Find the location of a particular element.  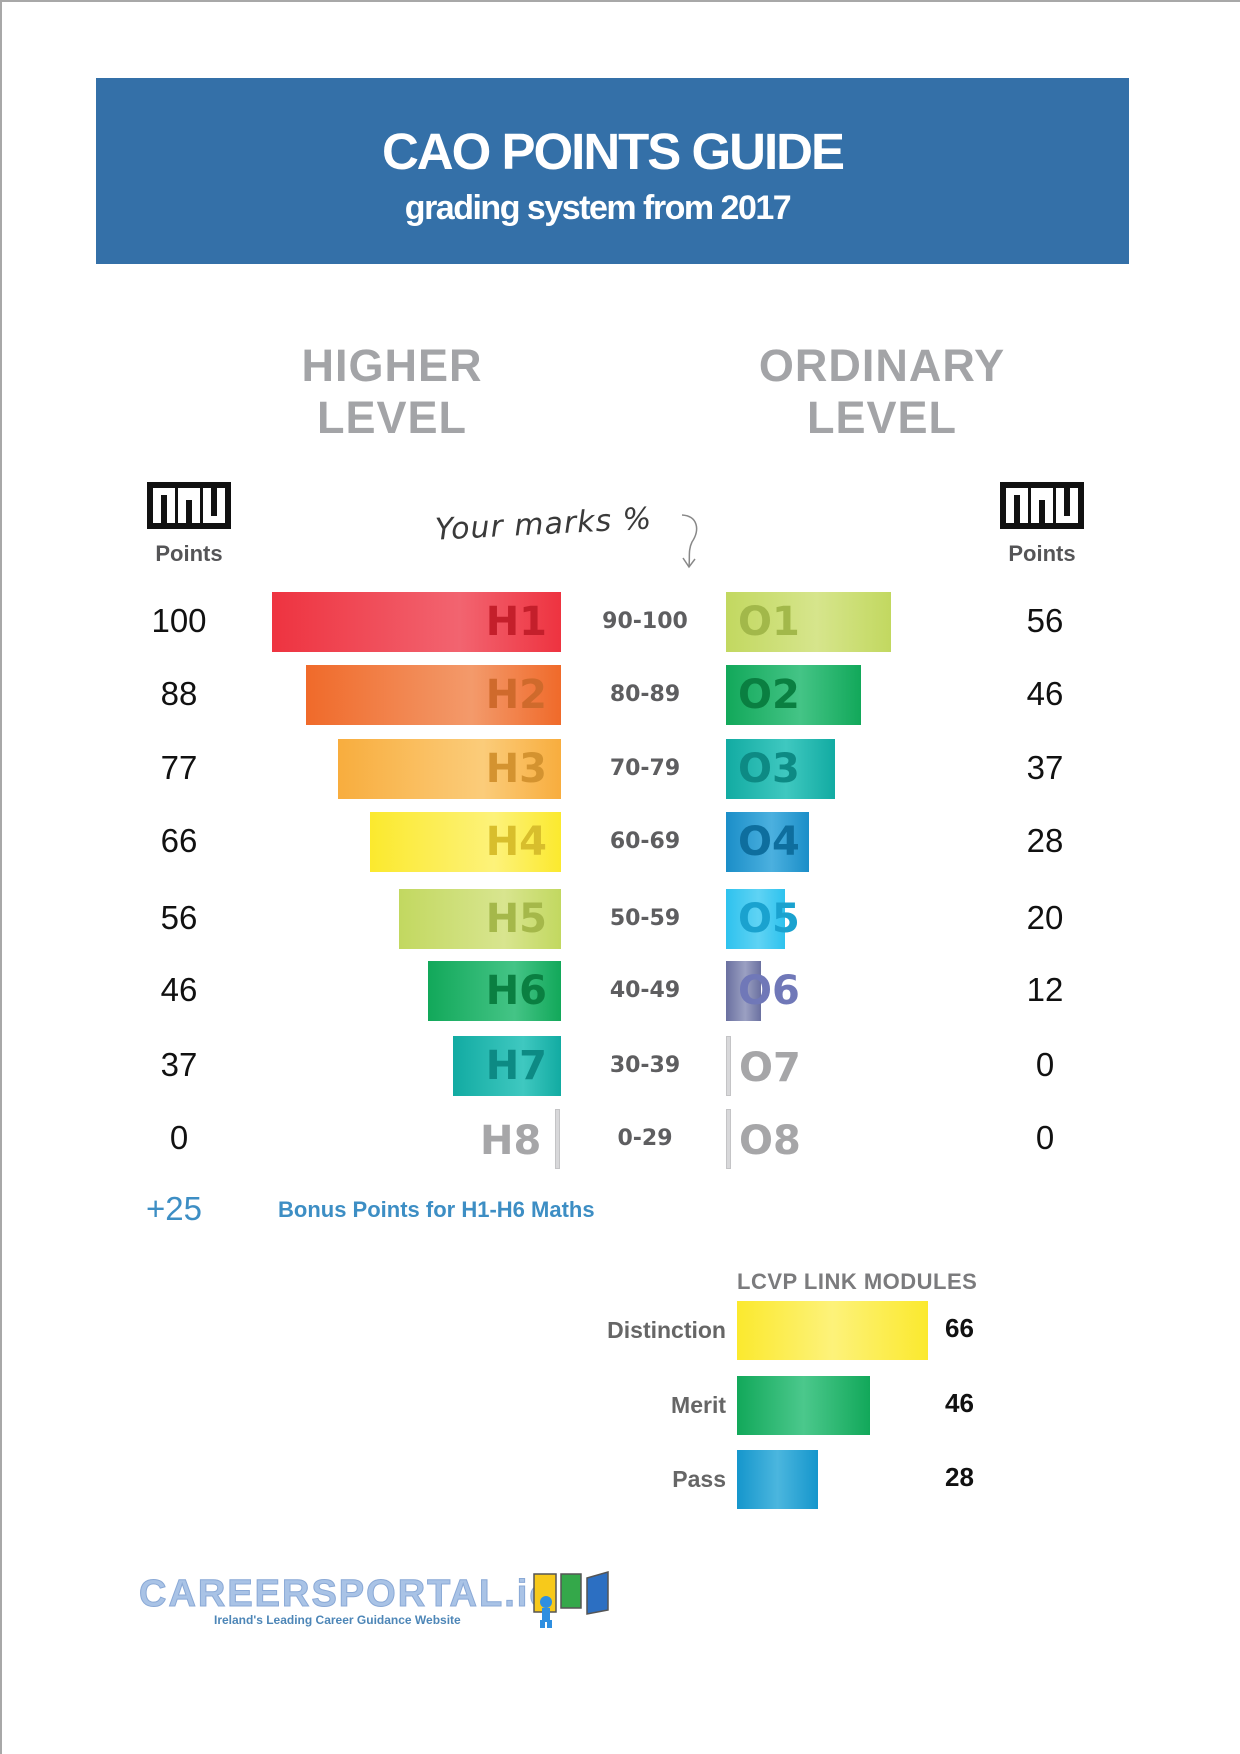

marks-range: 60-69 is located at coordinates (645, 841).